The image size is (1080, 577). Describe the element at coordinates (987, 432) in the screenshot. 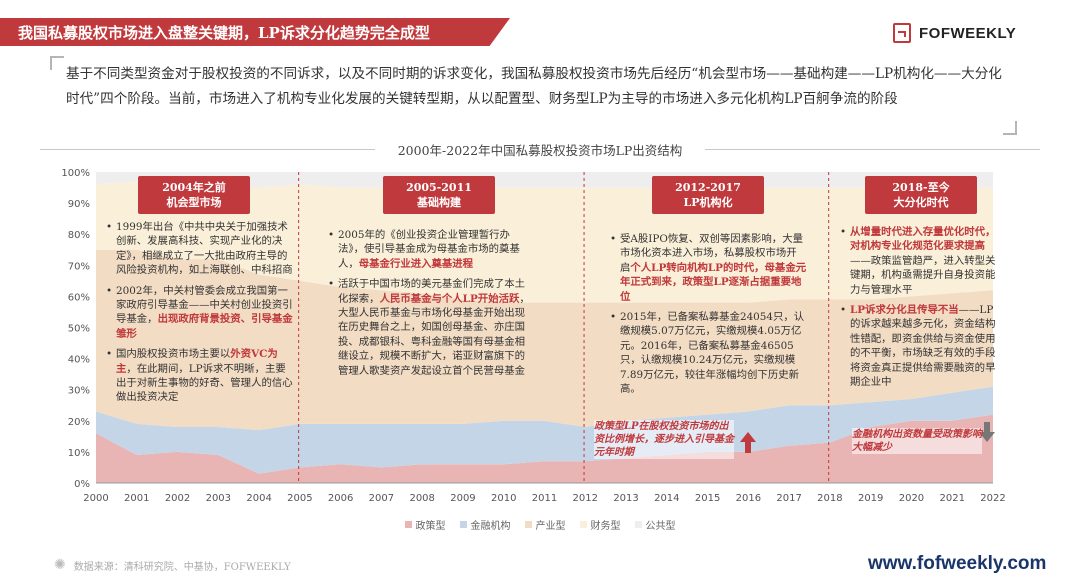

I see `down-arrow-icon` at that location.